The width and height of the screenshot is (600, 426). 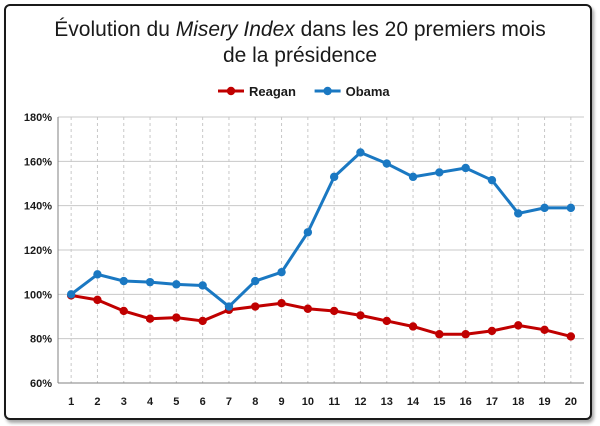 I want to click on x-tick-label: 14, so click(x=413, y=402).